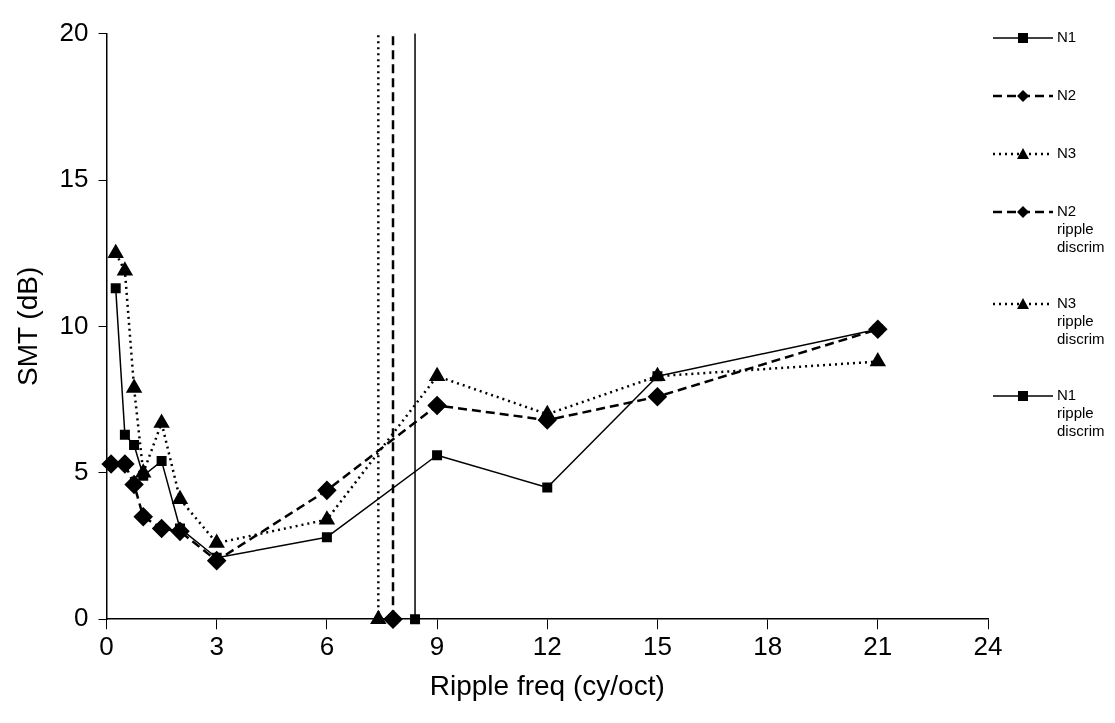 This screenshot has width=1115, height=723. I want to click on y-axis-title: SMT (dB), so click(27, 326).